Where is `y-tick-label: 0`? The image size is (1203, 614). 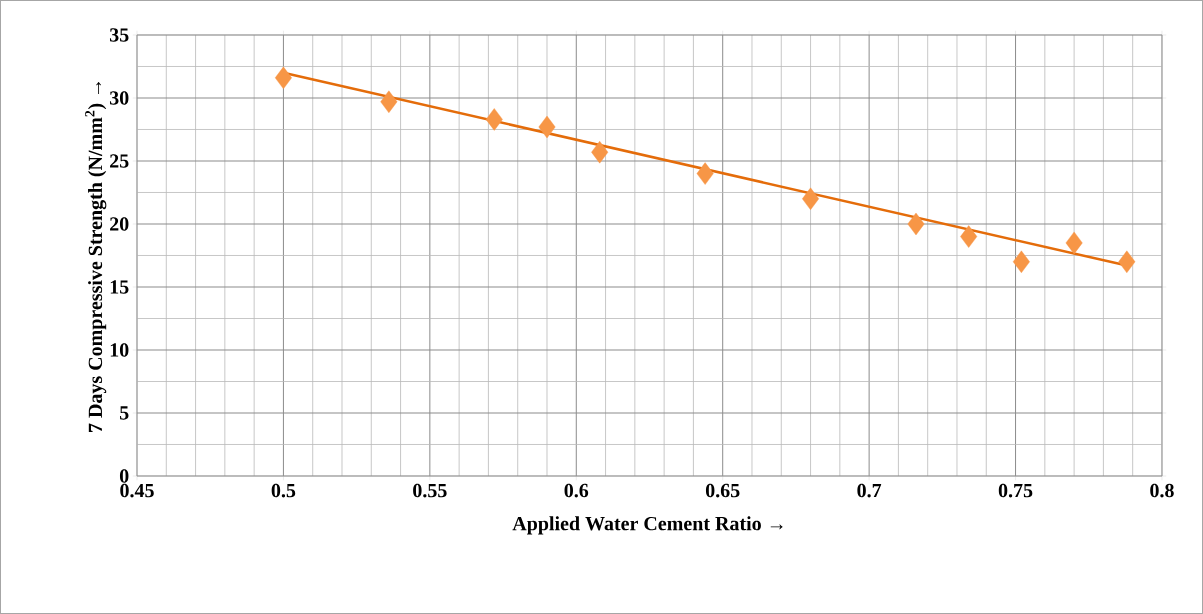
y-tick-label: 0 is located at coordinates (124, 476).